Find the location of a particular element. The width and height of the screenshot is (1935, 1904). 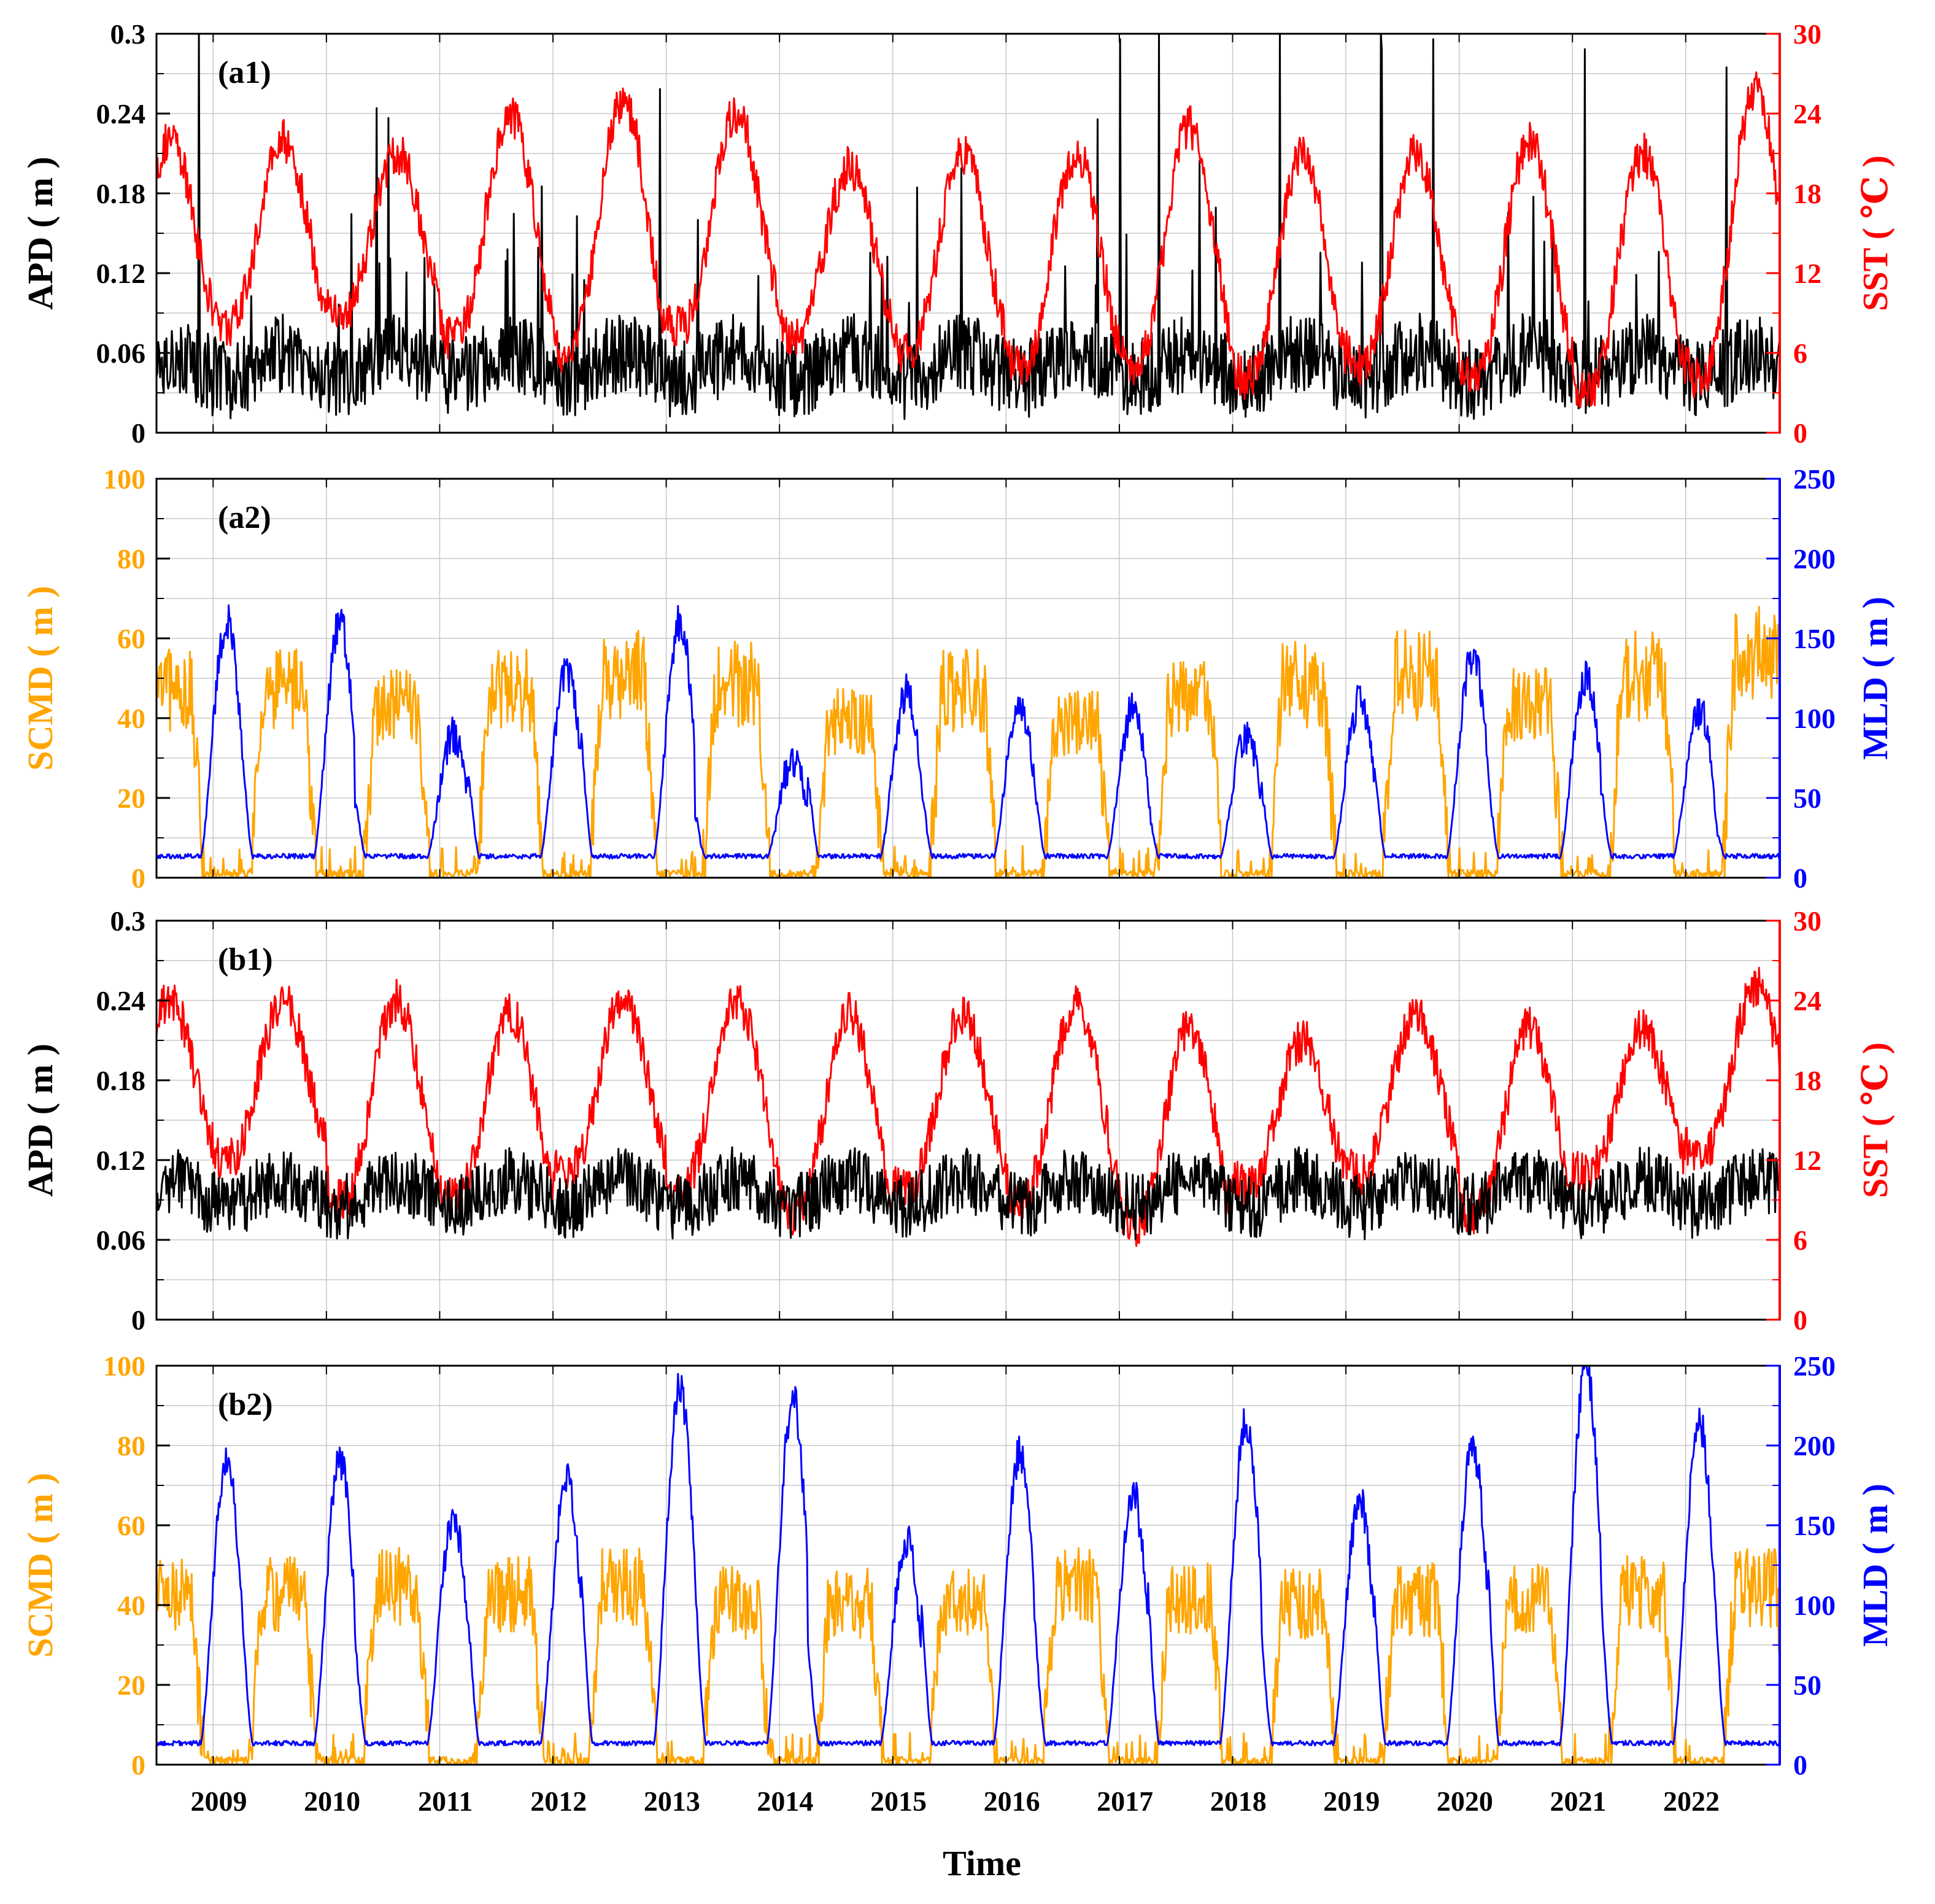

series-apd-line is located at coordinates (968, 1193).